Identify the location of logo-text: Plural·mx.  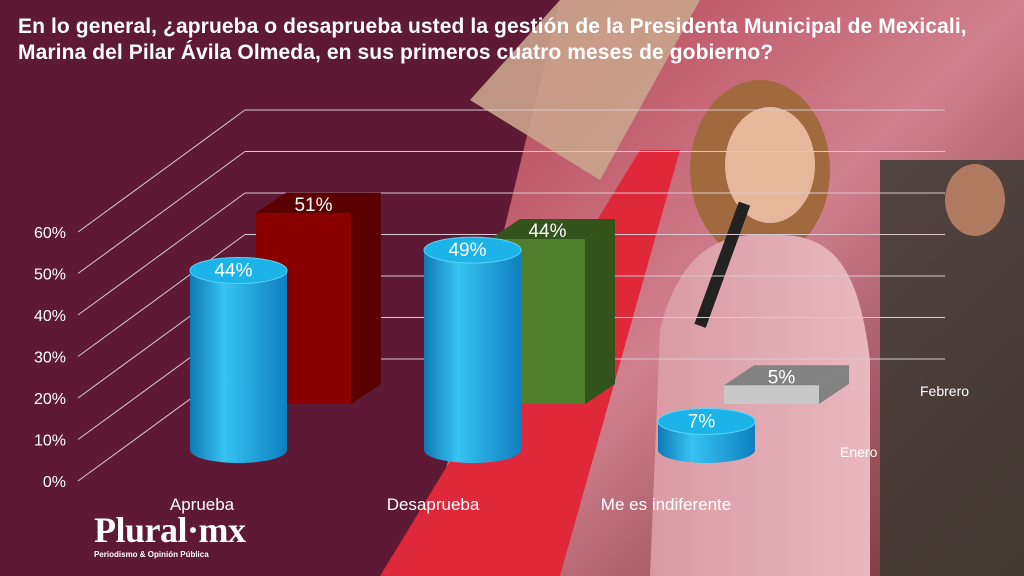
(170, 530).